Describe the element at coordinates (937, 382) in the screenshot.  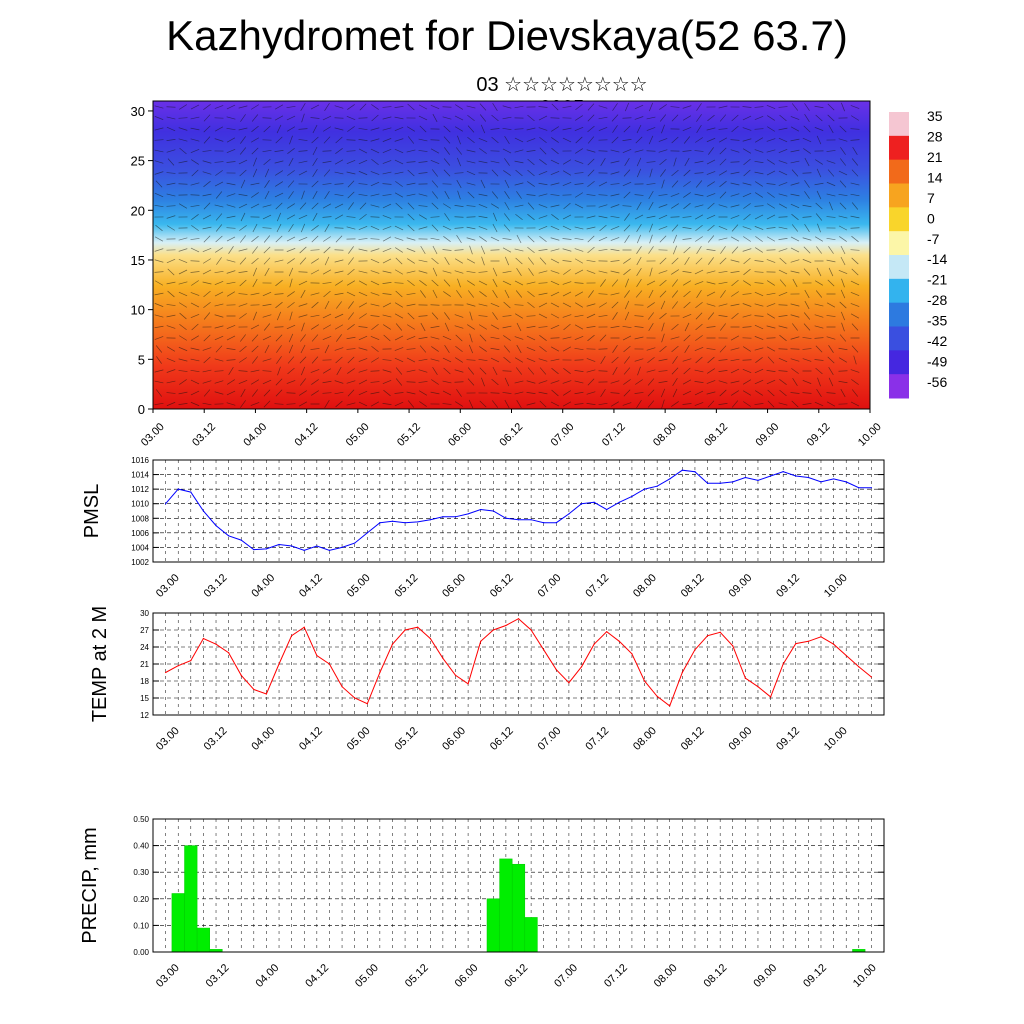
I see `colorbar-label: -56` at that location.